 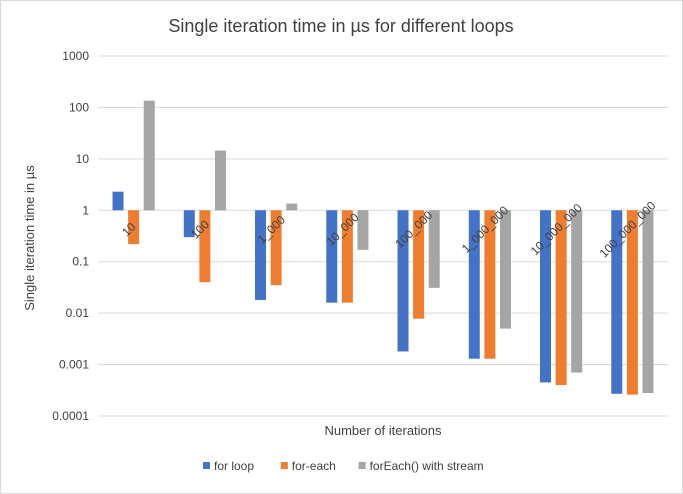 I want to click on y-tick-label: 10, so click(x=83, y=159).